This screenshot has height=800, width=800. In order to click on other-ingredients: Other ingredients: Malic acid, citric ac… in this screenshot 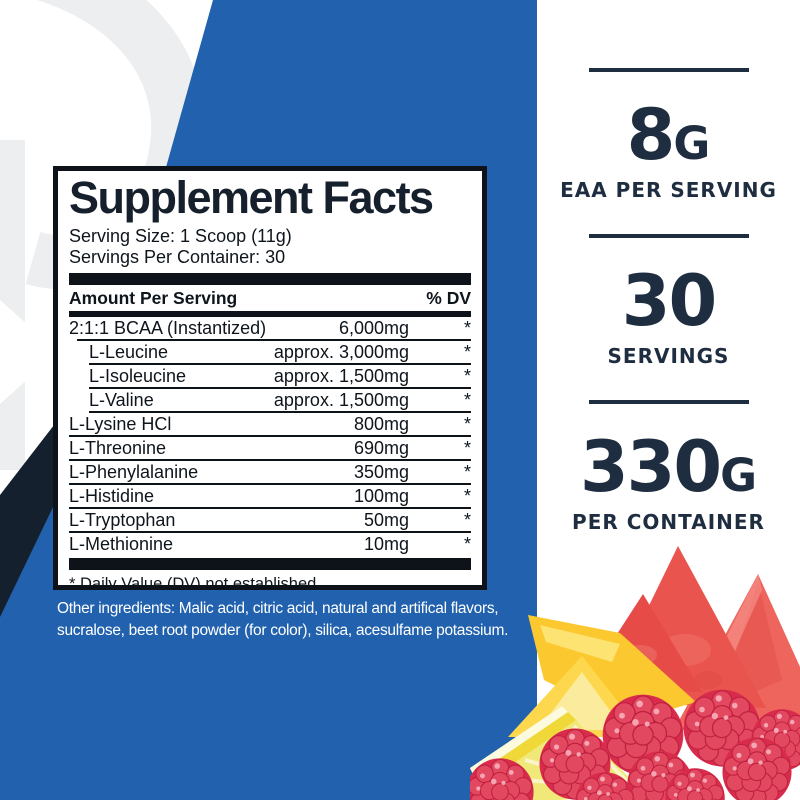, I will do `click(296, 620)`.